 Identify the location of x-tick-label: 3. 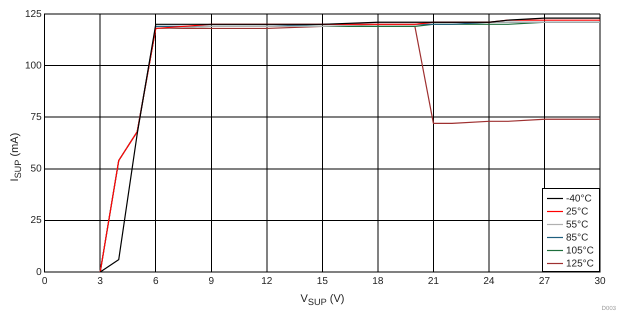
(100, 281).